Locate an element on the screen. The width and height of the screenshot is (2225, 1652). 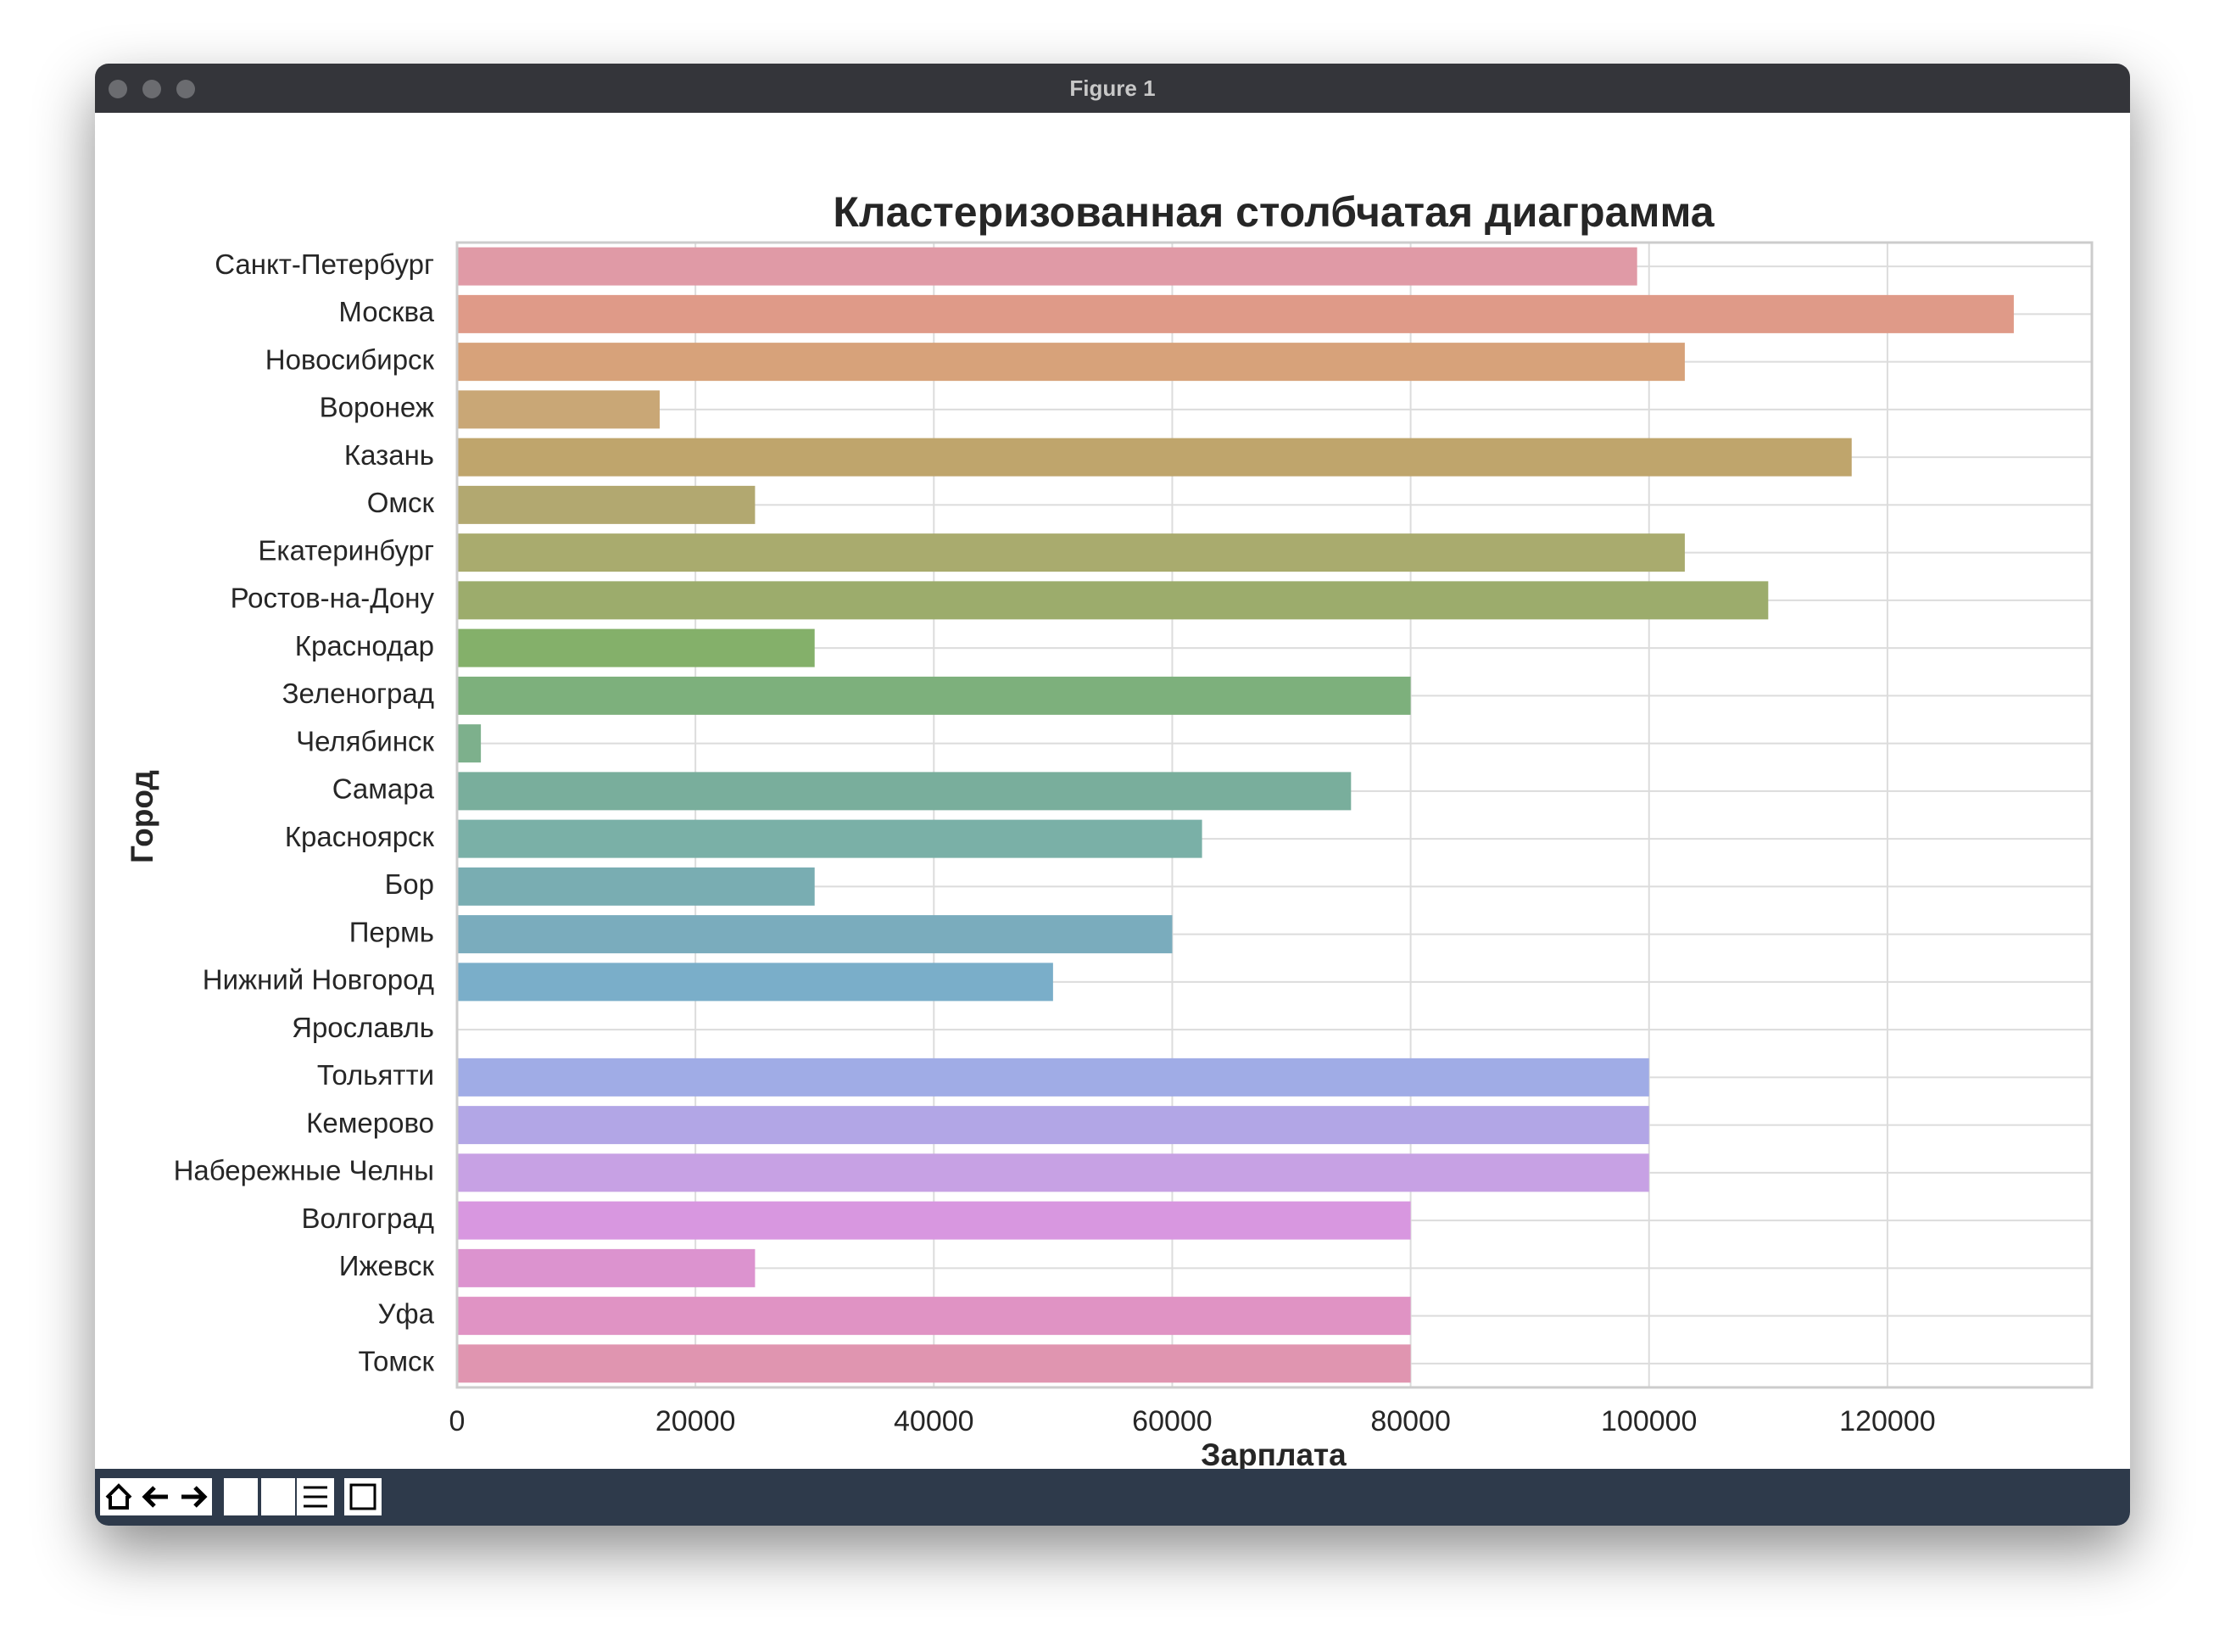
x-axis-label: Зарплата is located at coordinates (1274, 1453).